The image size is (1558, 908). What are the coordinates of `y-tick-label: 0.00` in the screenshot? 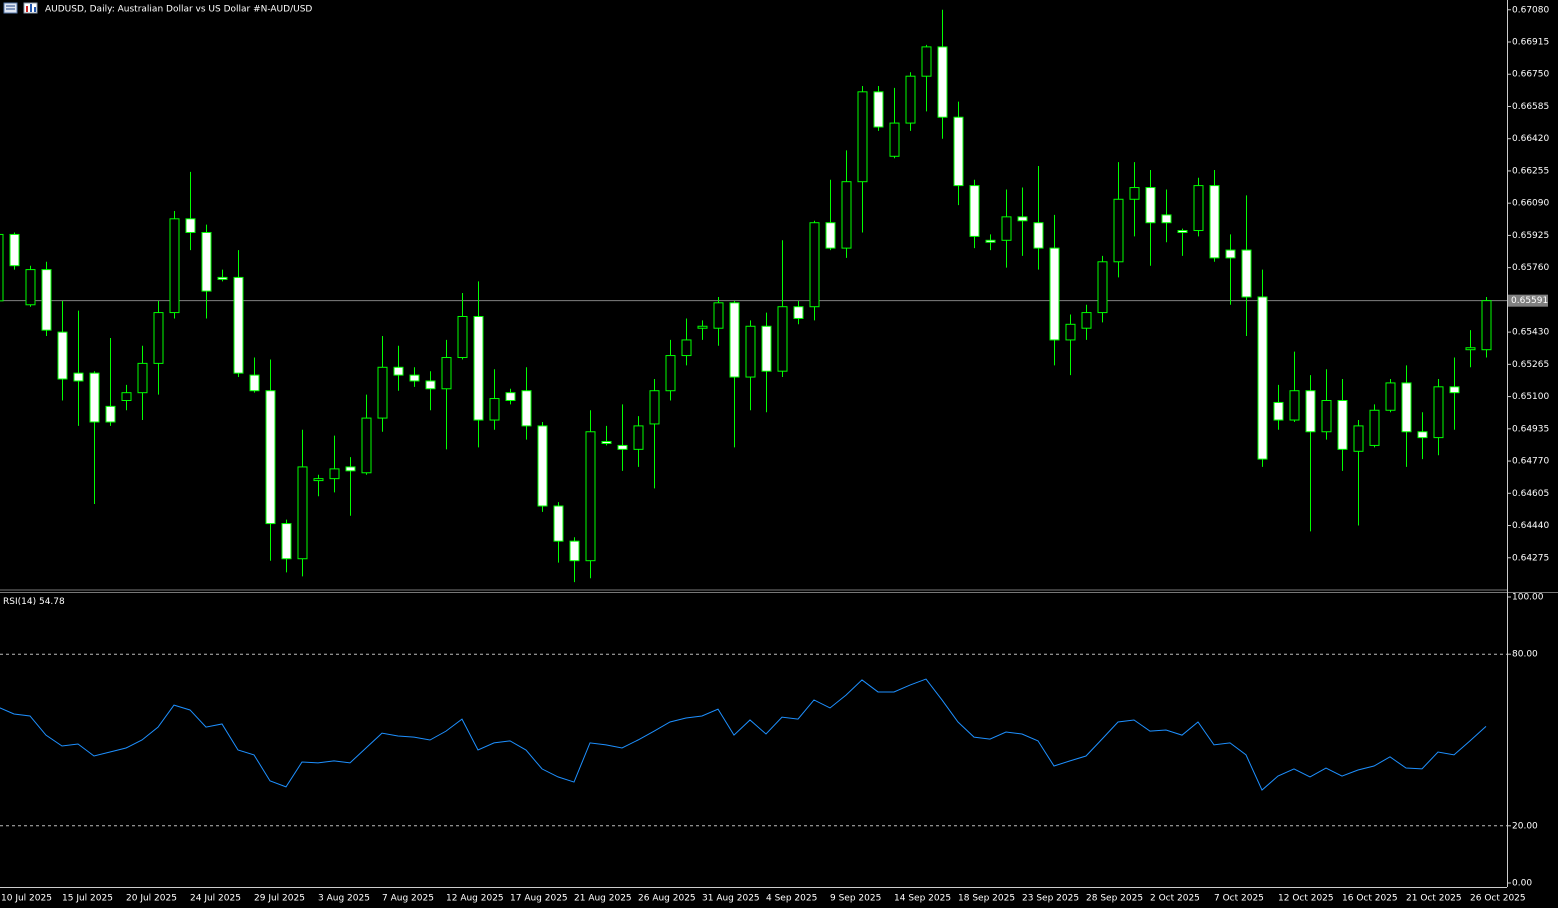 It's located at (1522, 883).